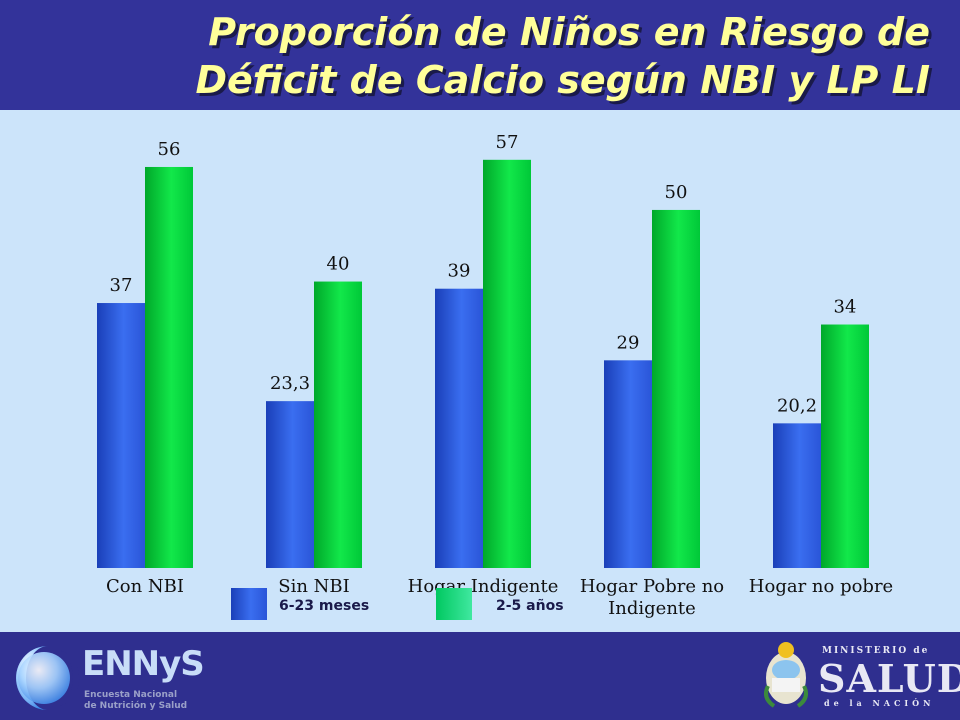 This screenshot has width=960, height=720. What do you see at coordinates (145, 586) in the screenshot?
I see `category-label-0-0: Con NBI` at bounding box center [145, 586].